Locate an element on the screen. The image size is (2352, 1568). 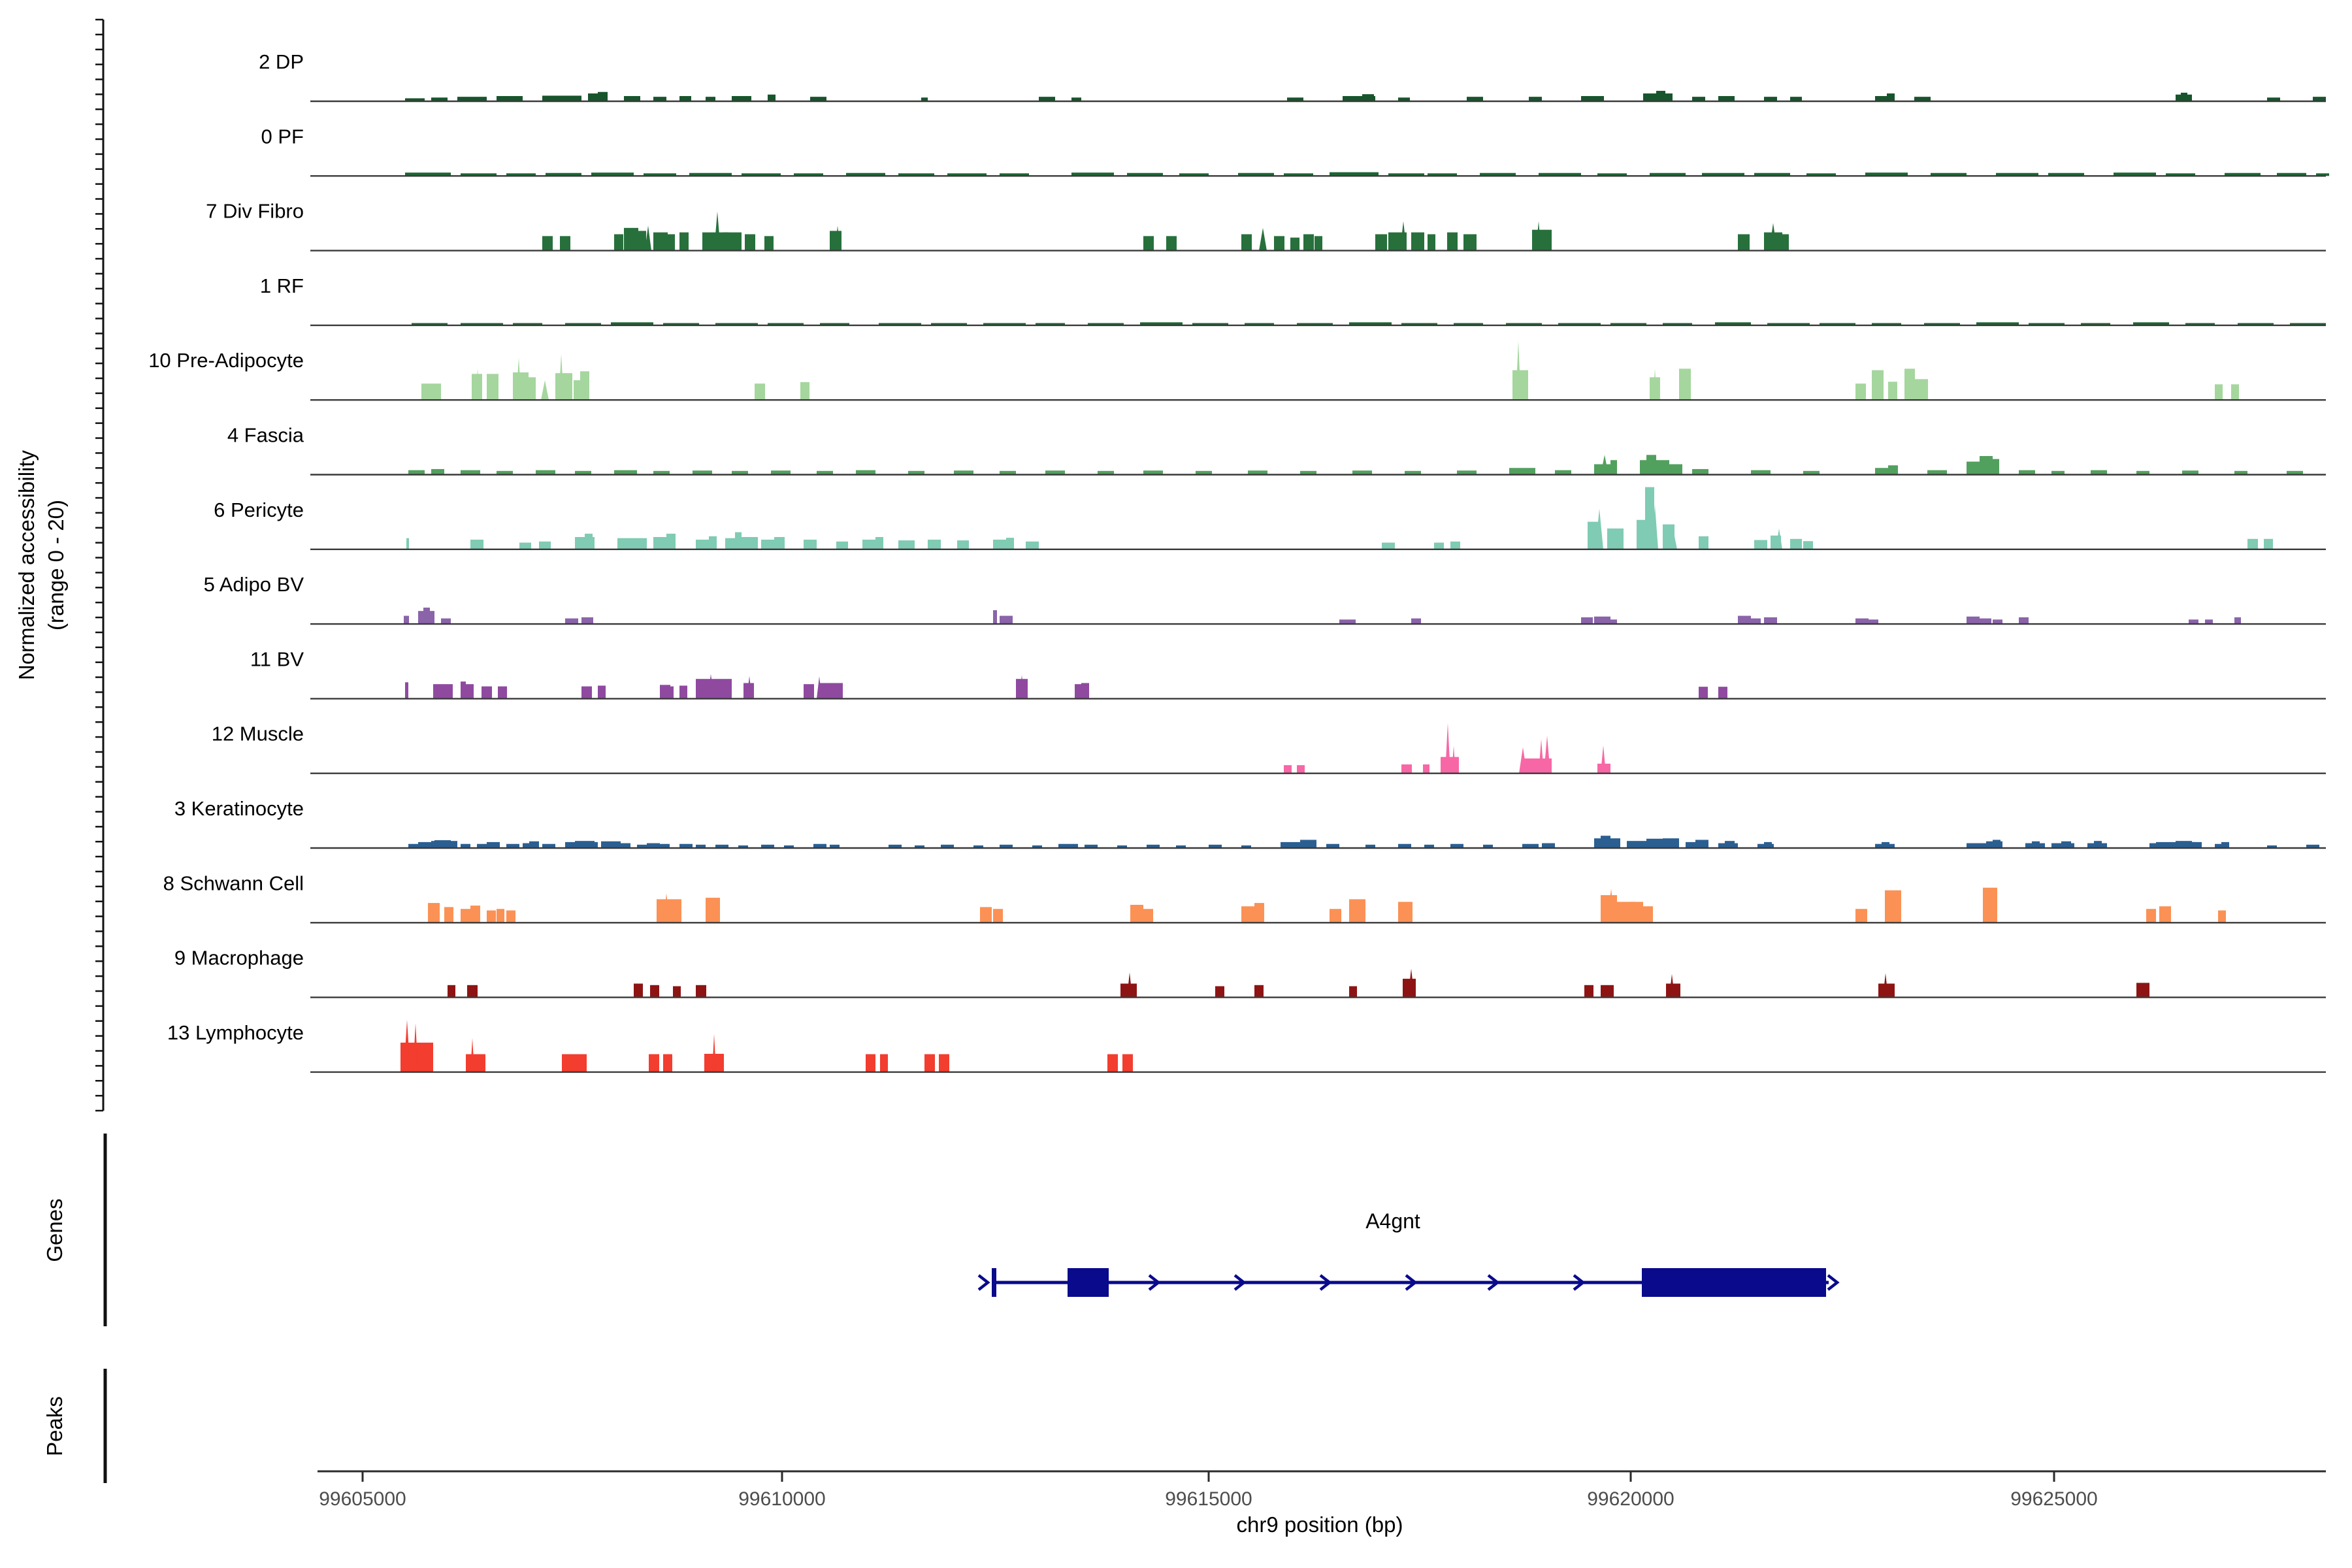
gene-name-label: A4gnt is located at coordinates (1392, 1221).